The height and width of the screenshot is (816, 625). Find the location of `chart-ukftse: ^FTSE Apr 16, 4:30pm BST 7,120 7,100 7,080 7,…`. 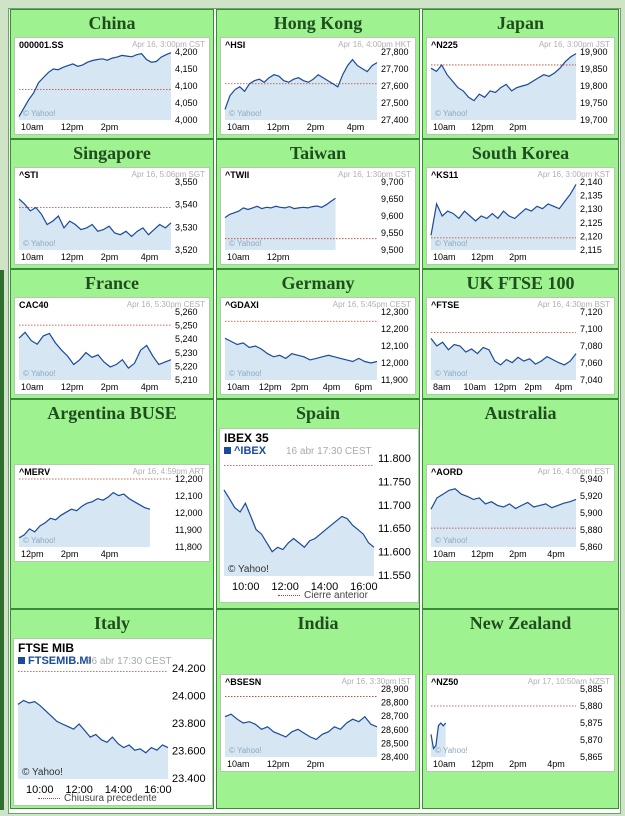

chart-ukftse: ^FTSE Apr 16, 4:30pm BST 7,120 7,100 7,080 7,… is located at coordinates (520, 346).